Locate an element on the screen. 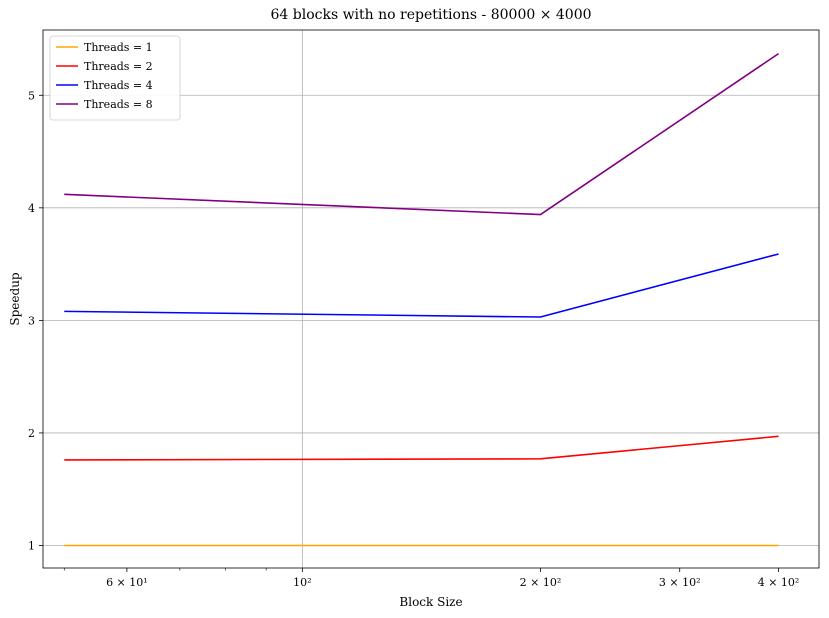  legend-entry: Threads = 2 is located at coordinates (118, 66).